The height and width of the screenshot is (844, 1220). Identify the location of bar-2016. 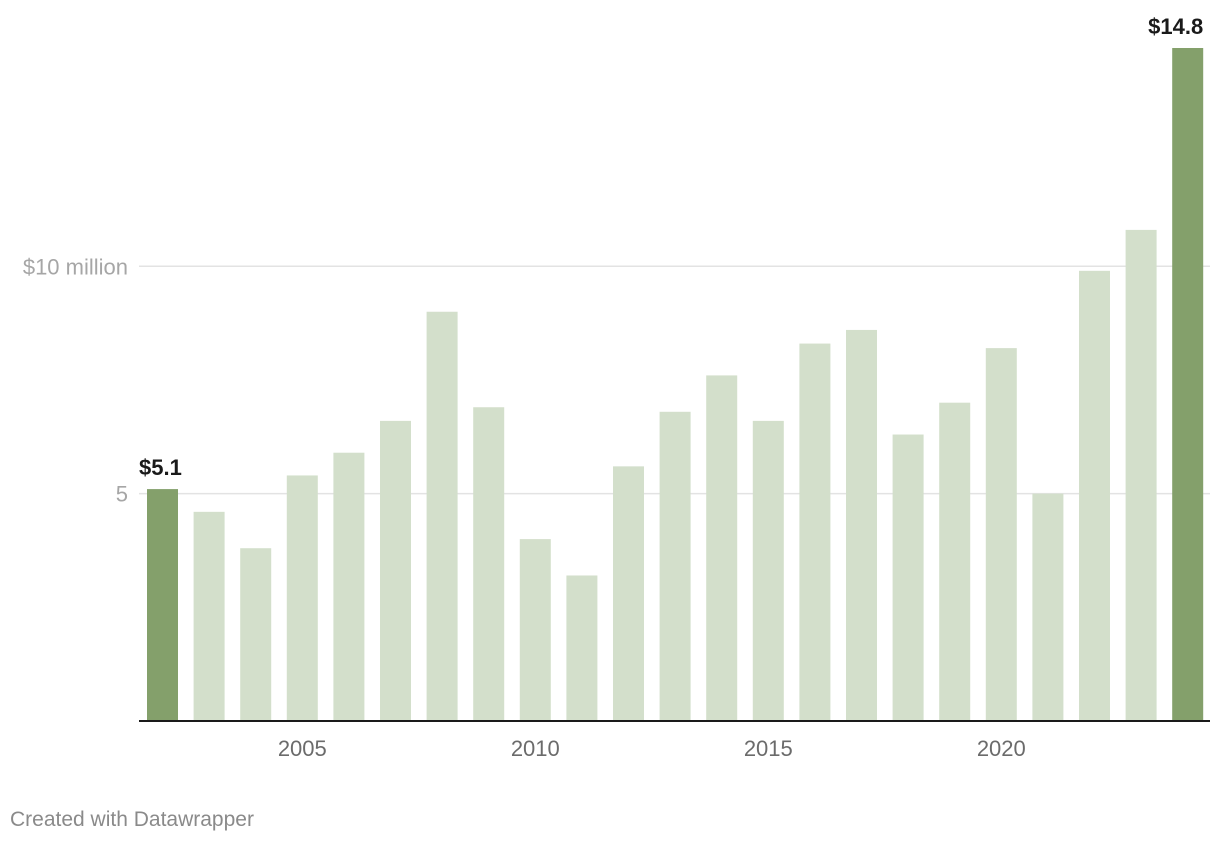
(815, 532).